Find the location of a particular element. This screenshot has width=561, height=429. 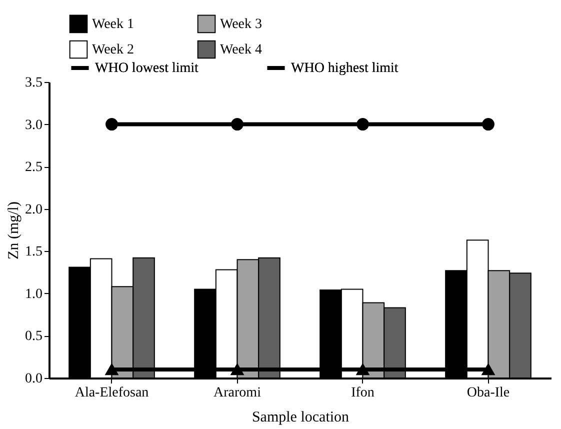

y-tick-label: 2.0 is located at coordinates (33, 210).